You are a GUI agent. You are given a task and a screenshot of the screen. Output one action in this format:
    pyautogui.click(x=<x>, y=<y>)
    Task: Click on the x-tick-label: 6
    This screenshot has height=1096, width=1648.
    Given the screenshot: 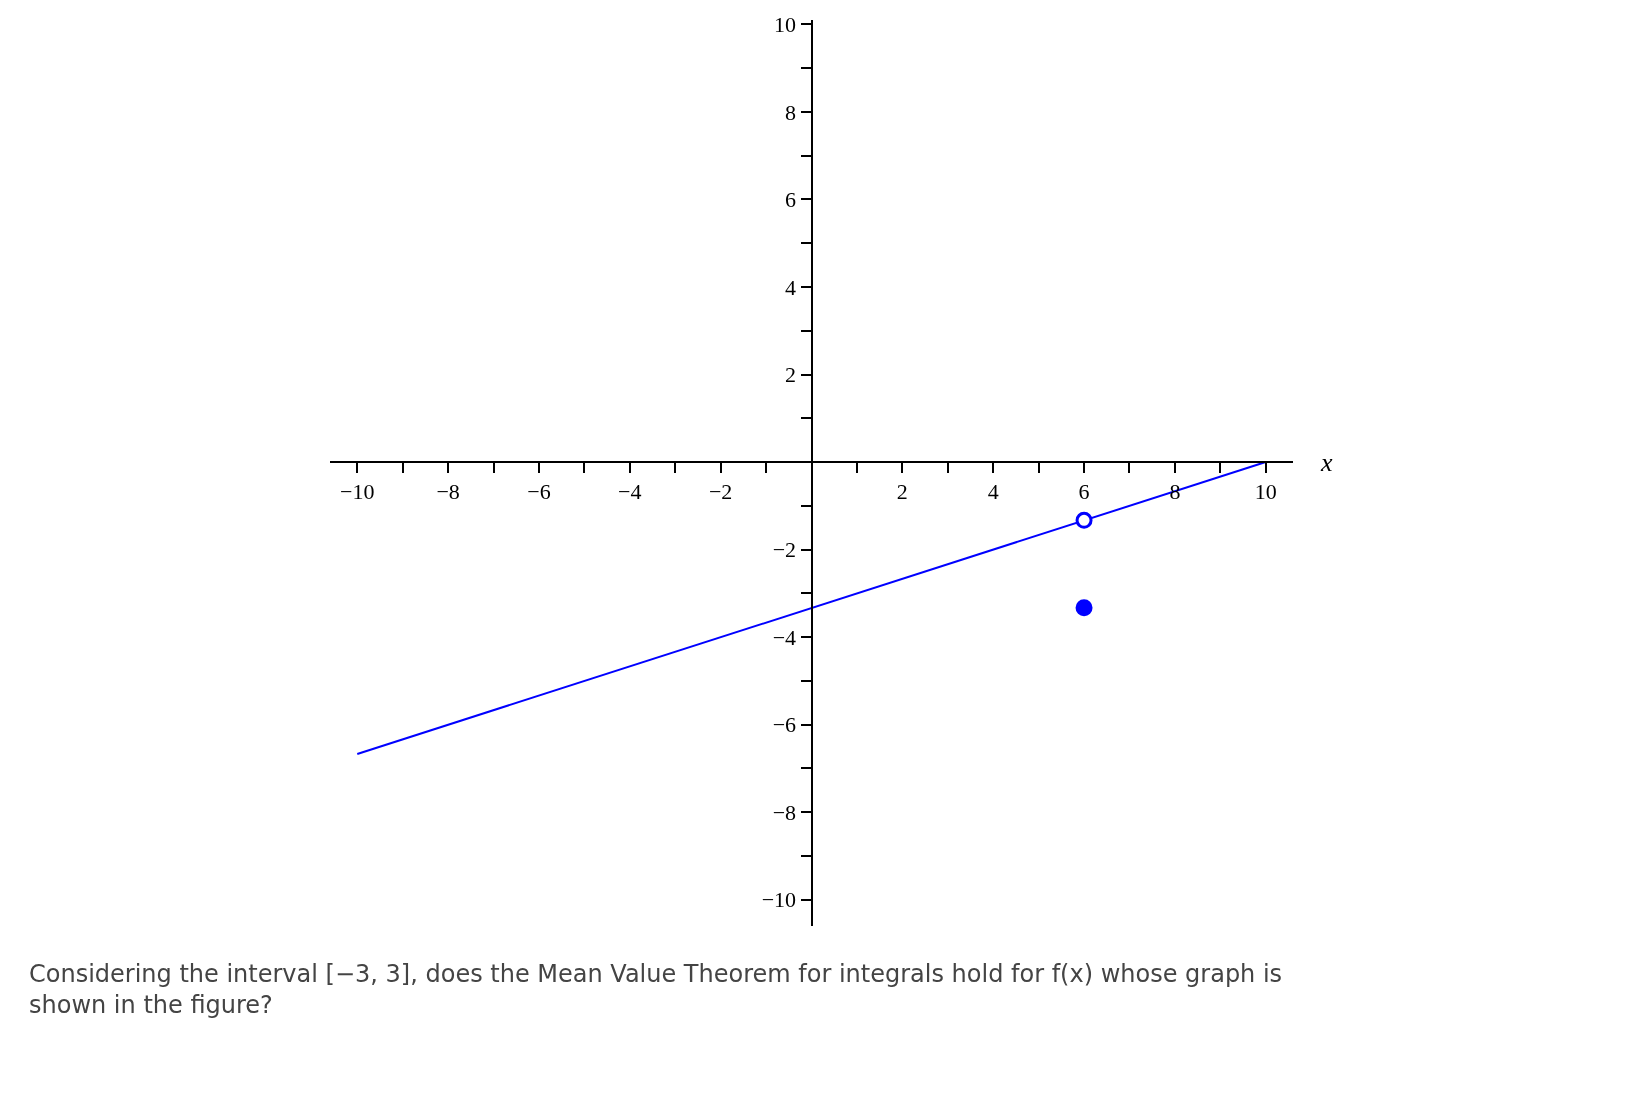 What is the action you would take?
    pyautogui.click(x=1084, y=492)
    